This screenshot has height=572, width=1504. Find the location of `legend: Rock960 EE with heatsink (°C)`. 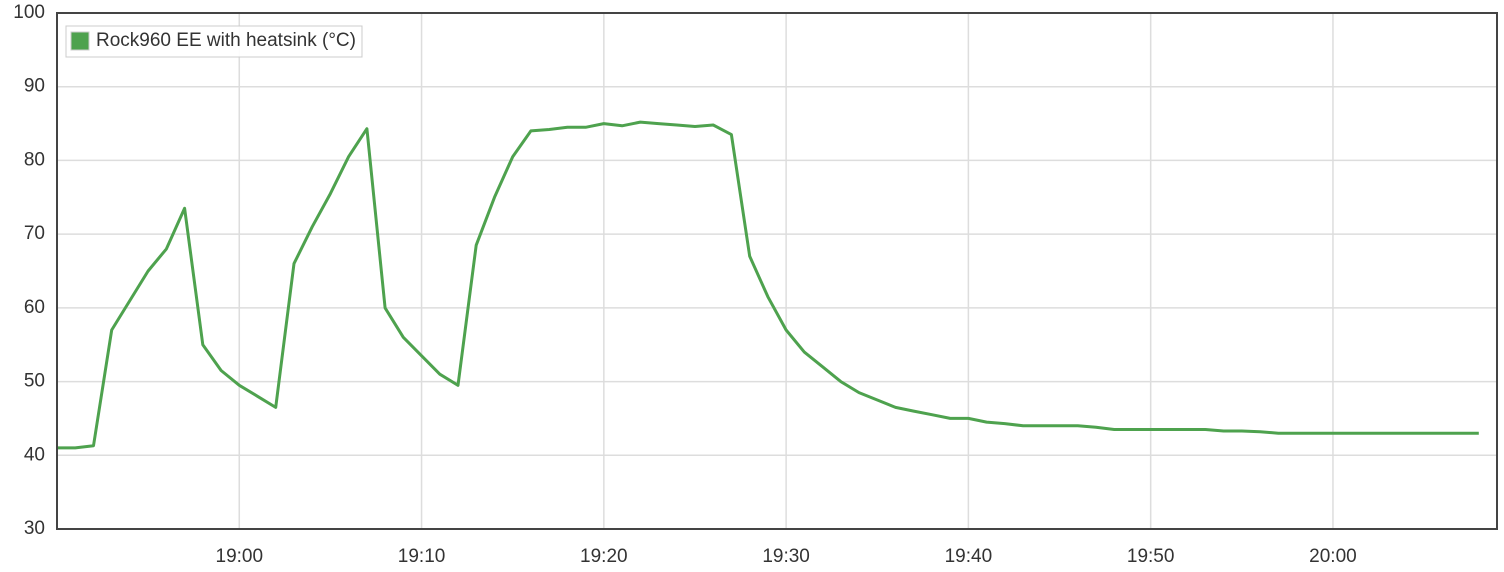

legend: Rock960 EE with heatsink (°C) is located at coordinates (214, 41).